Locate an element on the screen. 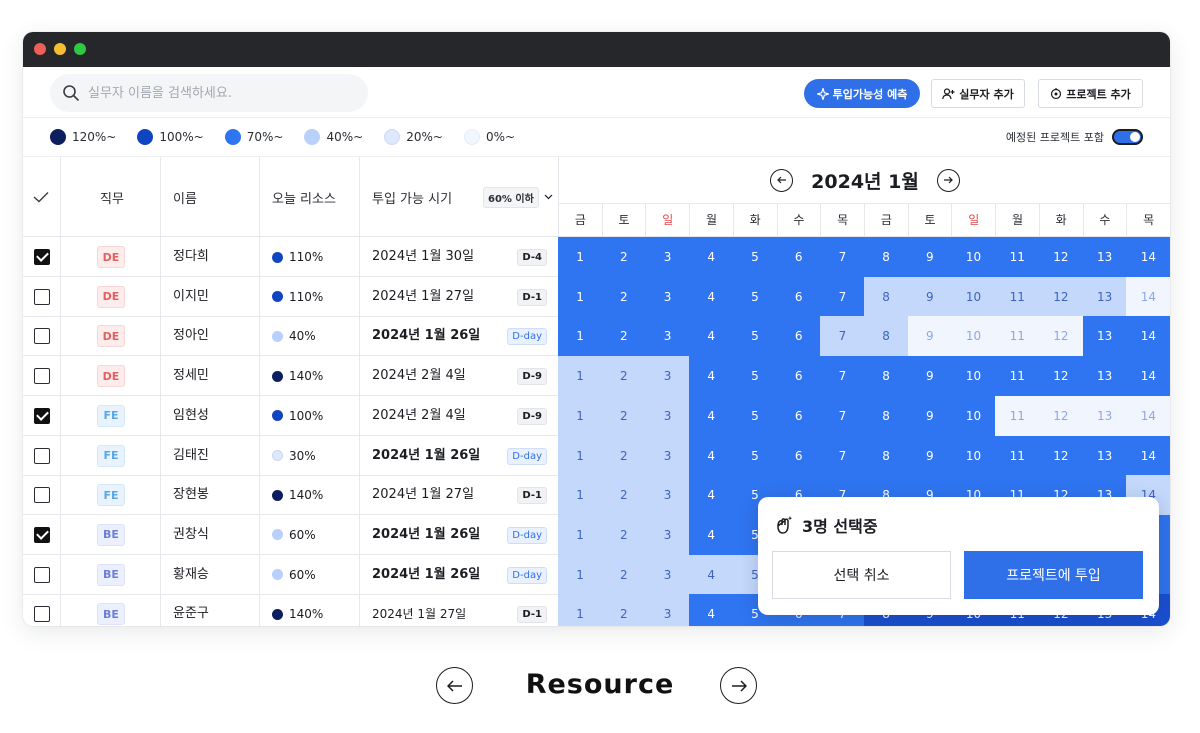  next-slide-button is located at coordinates (738, 685).